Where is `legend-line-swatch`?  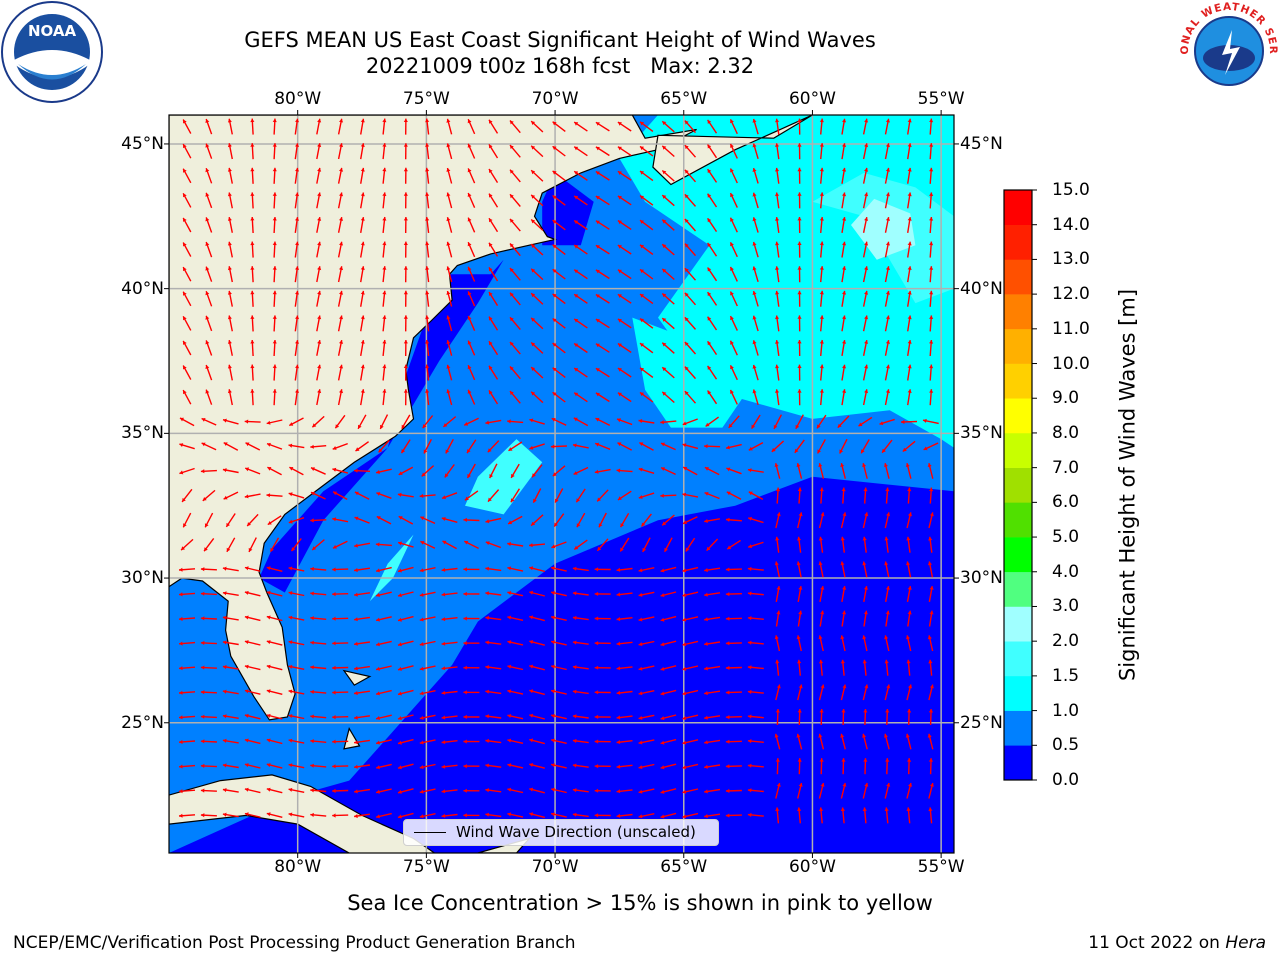
legend-line-swatch is located at coordinates (430, 832).